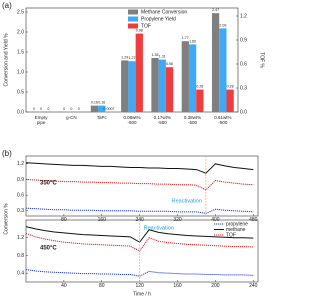 The width and height of the screenshot is (320, 300). What do you see at coordinates (20, 273) in the screenshot?
I see `y-tick-label: 0.4` at bounding box center [20, 273].